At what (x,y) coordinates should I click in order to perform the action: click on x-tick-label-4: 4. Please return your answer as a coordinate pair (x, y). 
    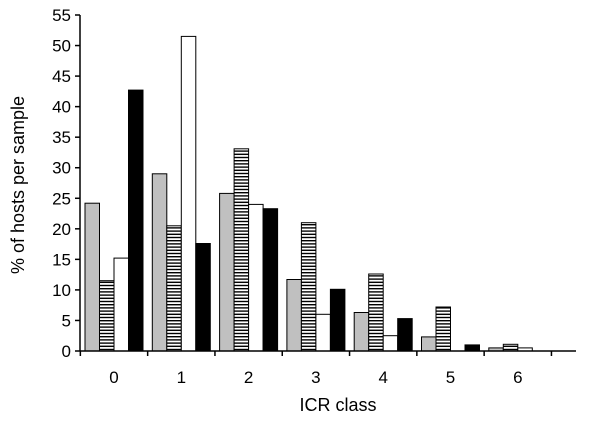
    Looking at the image, I should click on (382, 377).